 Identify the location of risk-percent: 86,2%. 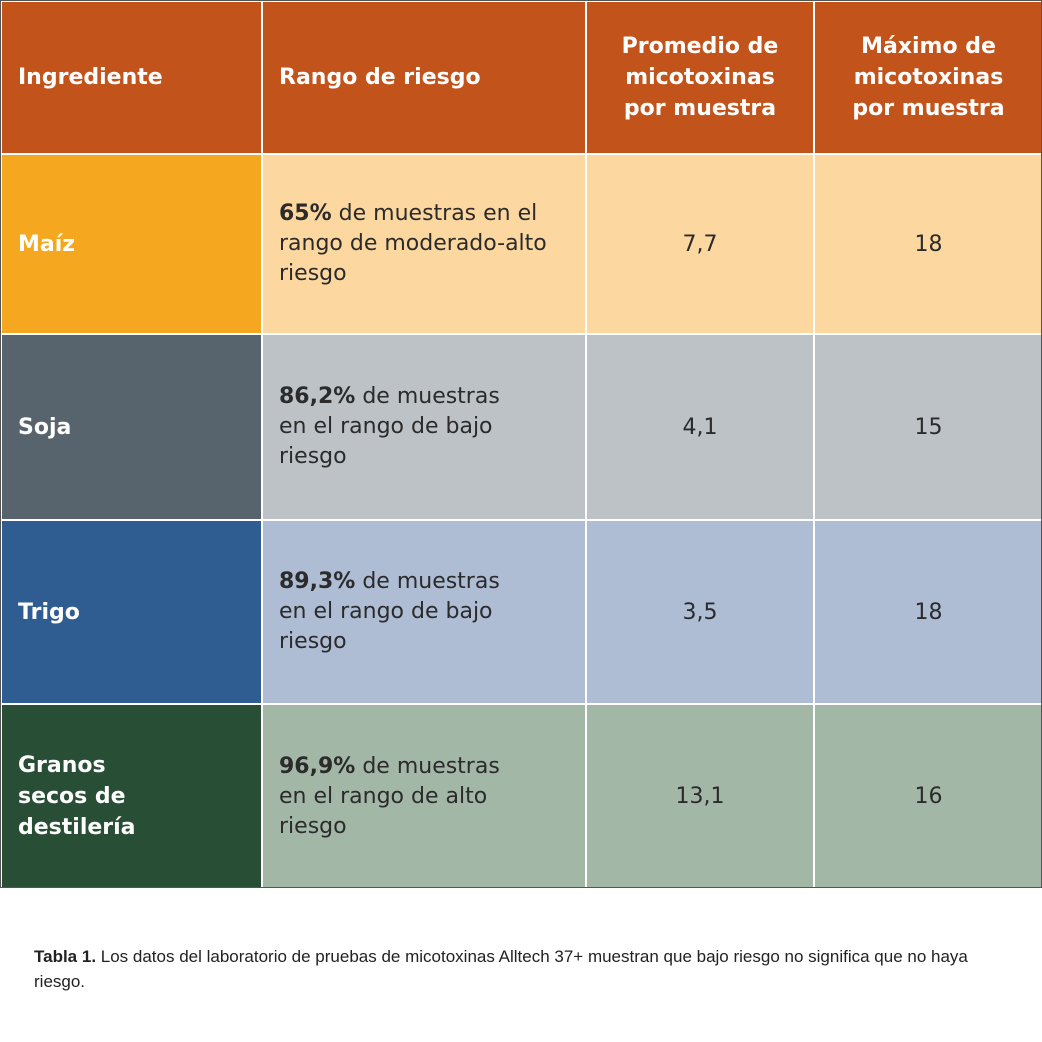
(317, 396).